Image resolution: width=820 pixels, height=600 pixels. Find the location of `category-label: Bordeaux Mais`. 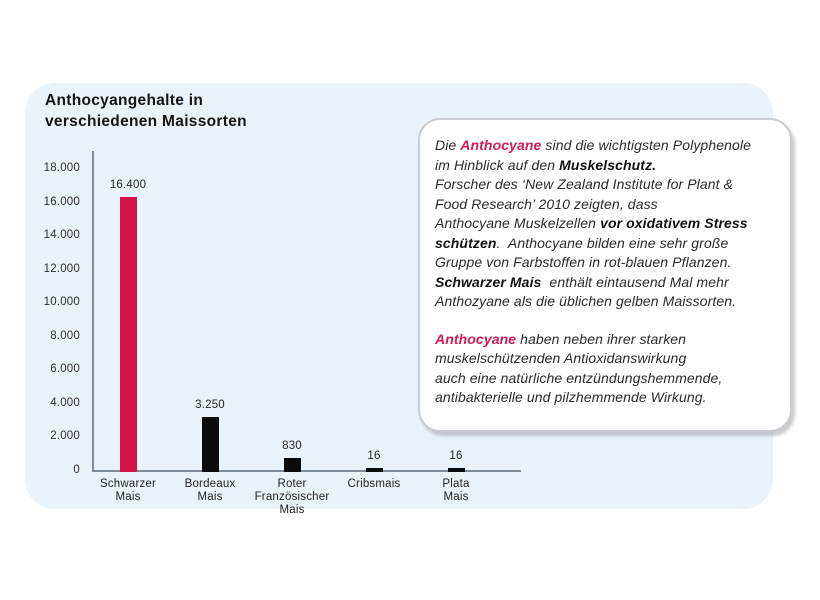

category-label: Bordeaux Mais is located at coordinates (210, 491).